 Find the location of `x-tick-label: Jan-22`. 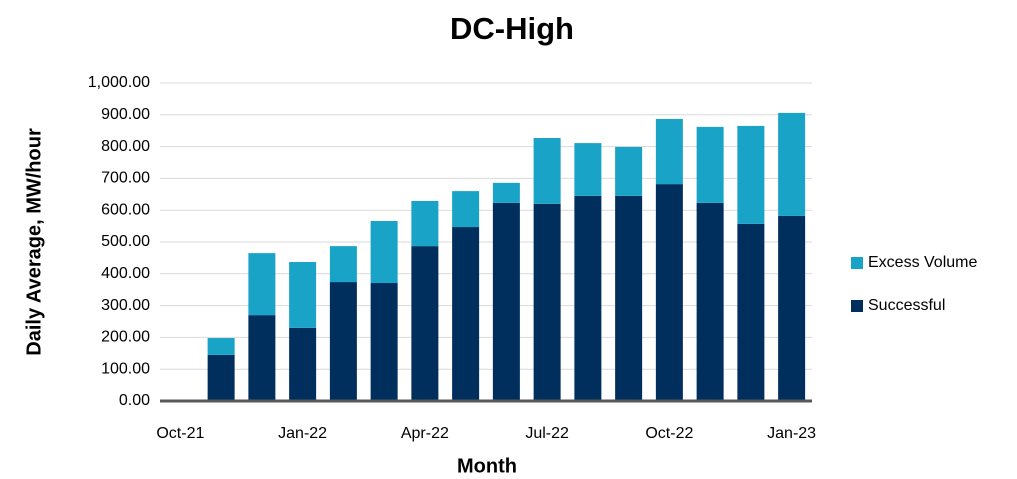

x-tick-label: Jan-22 is located at coordinates (302, 433).